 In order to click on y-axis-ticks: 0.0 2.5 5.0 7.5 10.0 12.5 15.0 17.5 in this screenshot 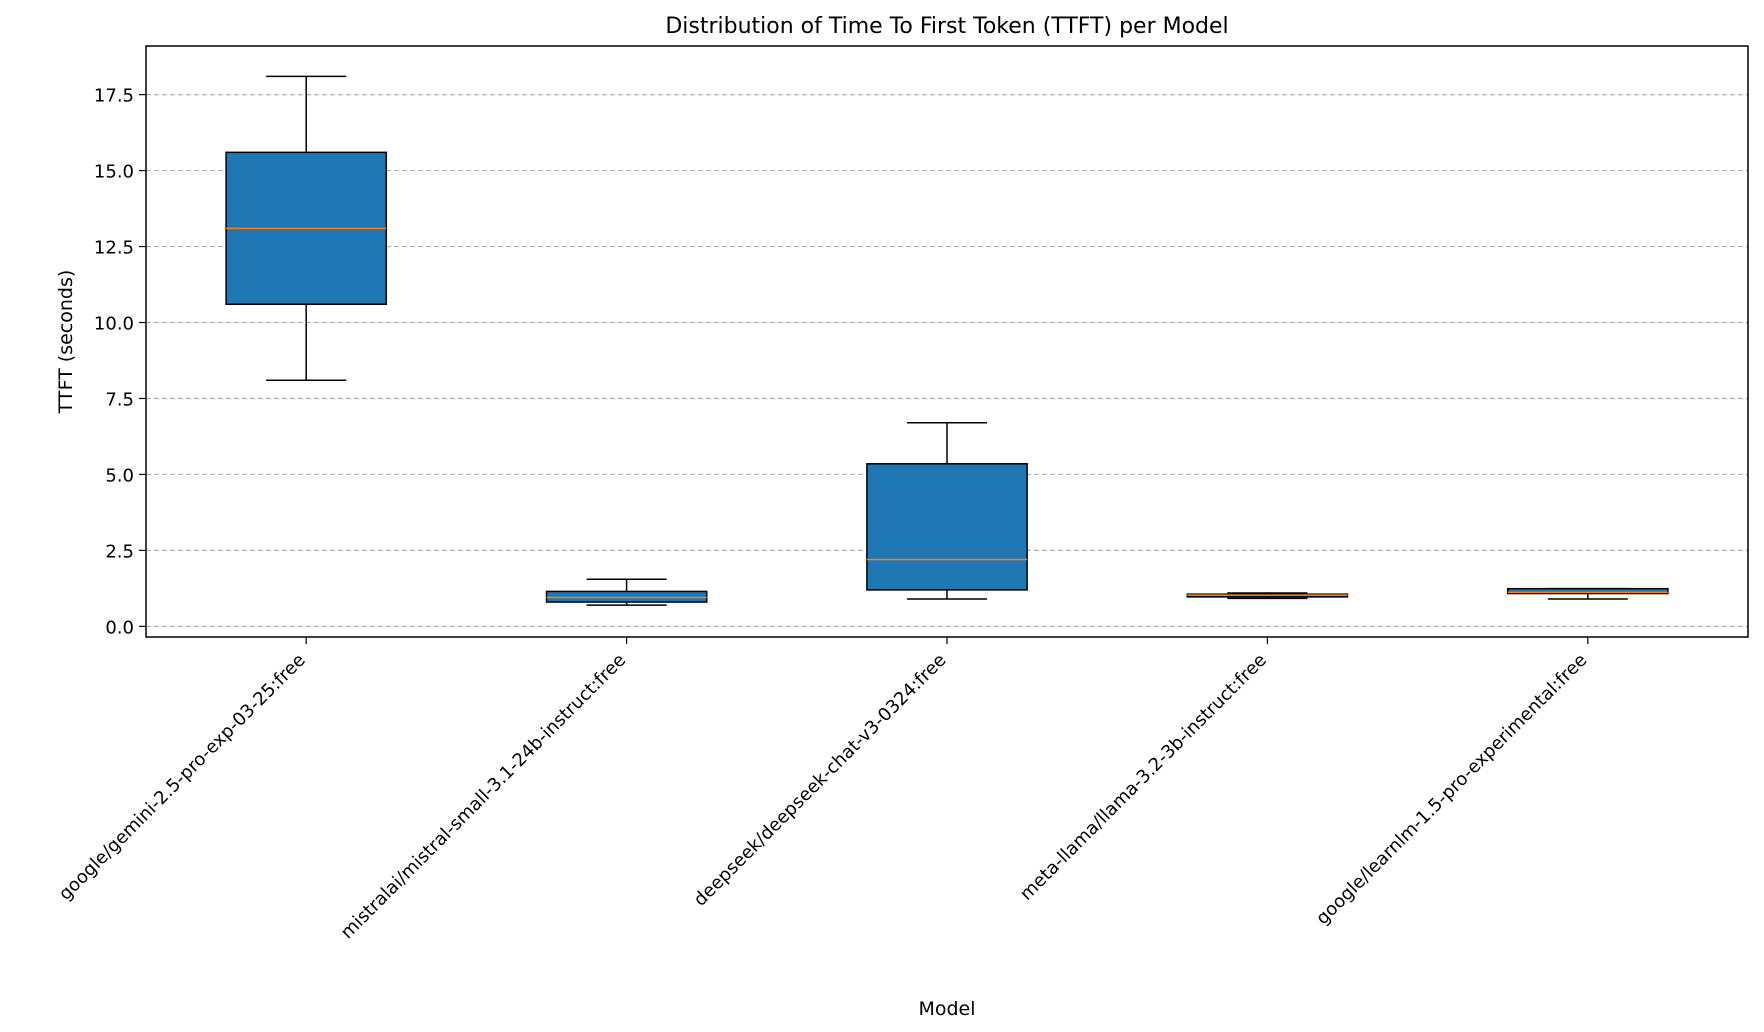, I will do `click(120, 362)`.